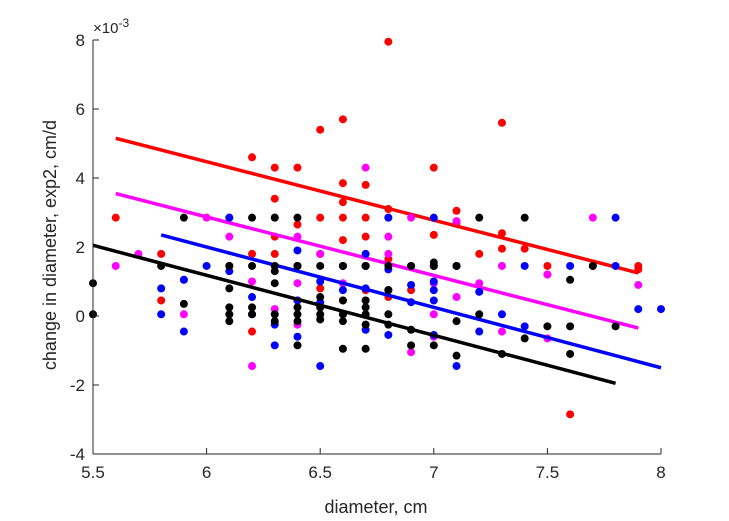 This screenshot has height=521, width=729. What do you see at coordinates (548, 472) in the screenshot?
I see `x-tick-label: 7.5` at bounding box center [548, 472].